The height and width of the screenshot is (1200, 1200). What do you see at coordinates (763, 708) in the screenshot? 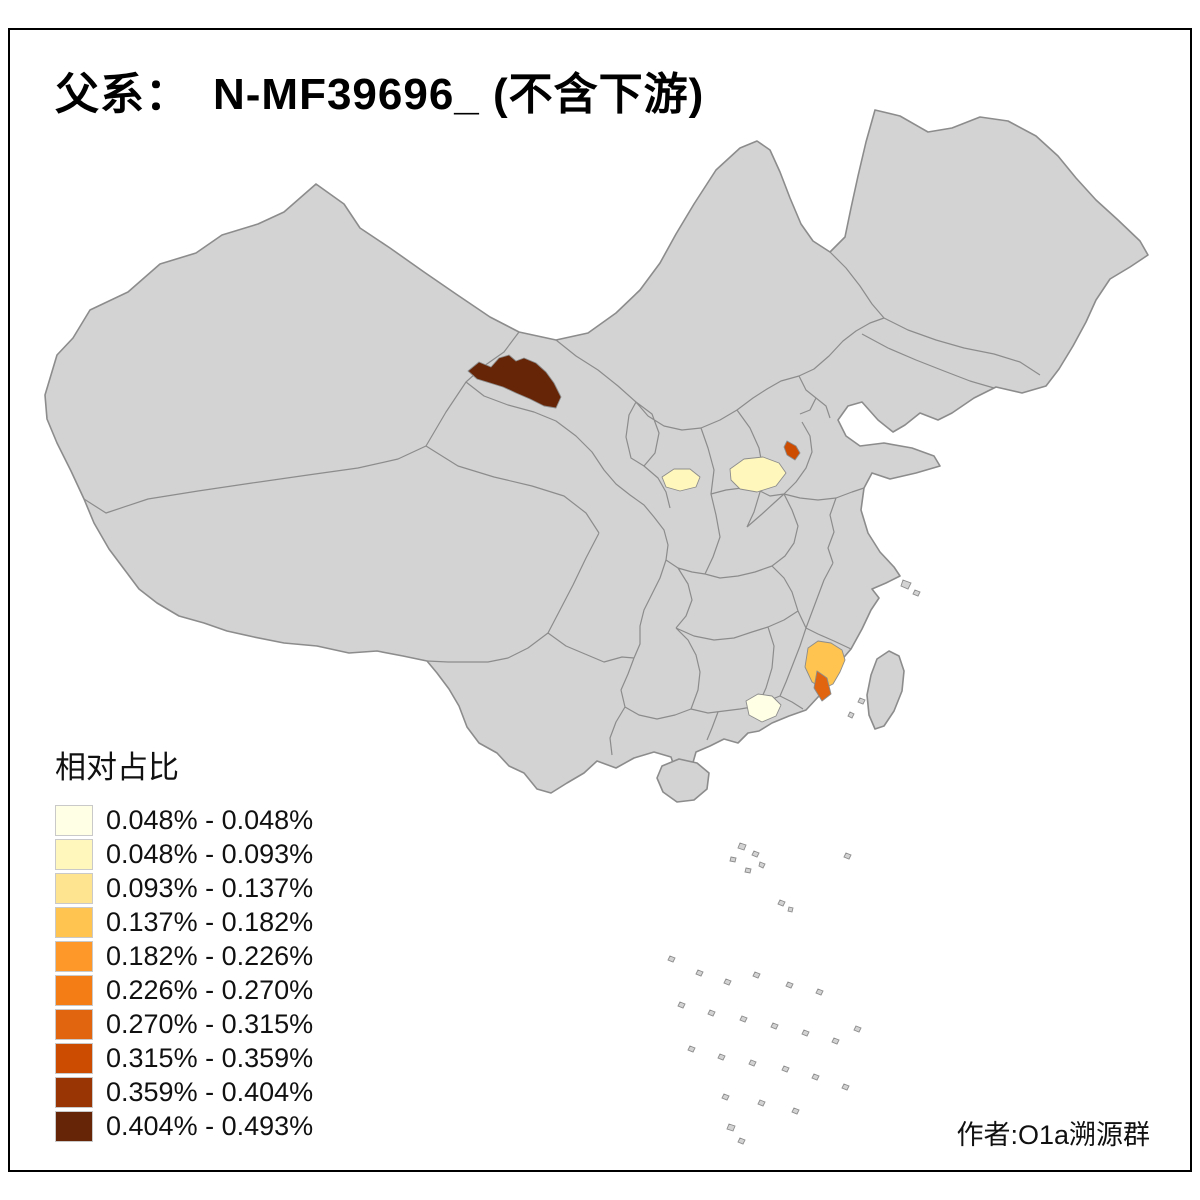
I see `region-south-cream` at bounding box center [763, 708].